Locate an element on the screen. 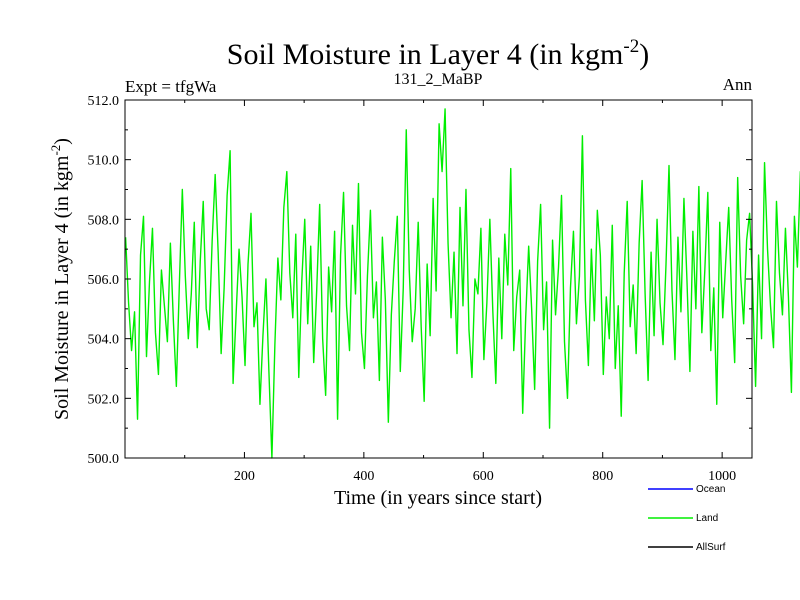 This screenshot has height=600, width=800. legend: Ocean Land AllSurf is located at coordinates (687, 518).